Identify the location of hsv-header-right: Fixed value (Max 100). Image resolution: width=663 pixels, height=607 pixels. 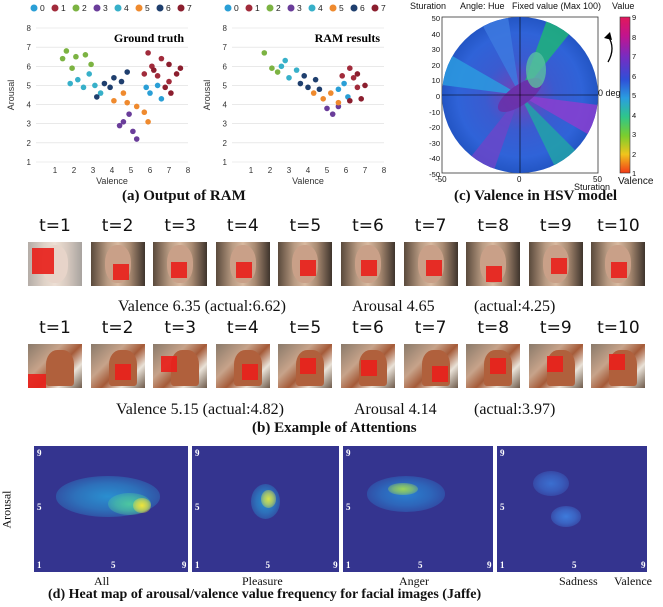
(557, 6).